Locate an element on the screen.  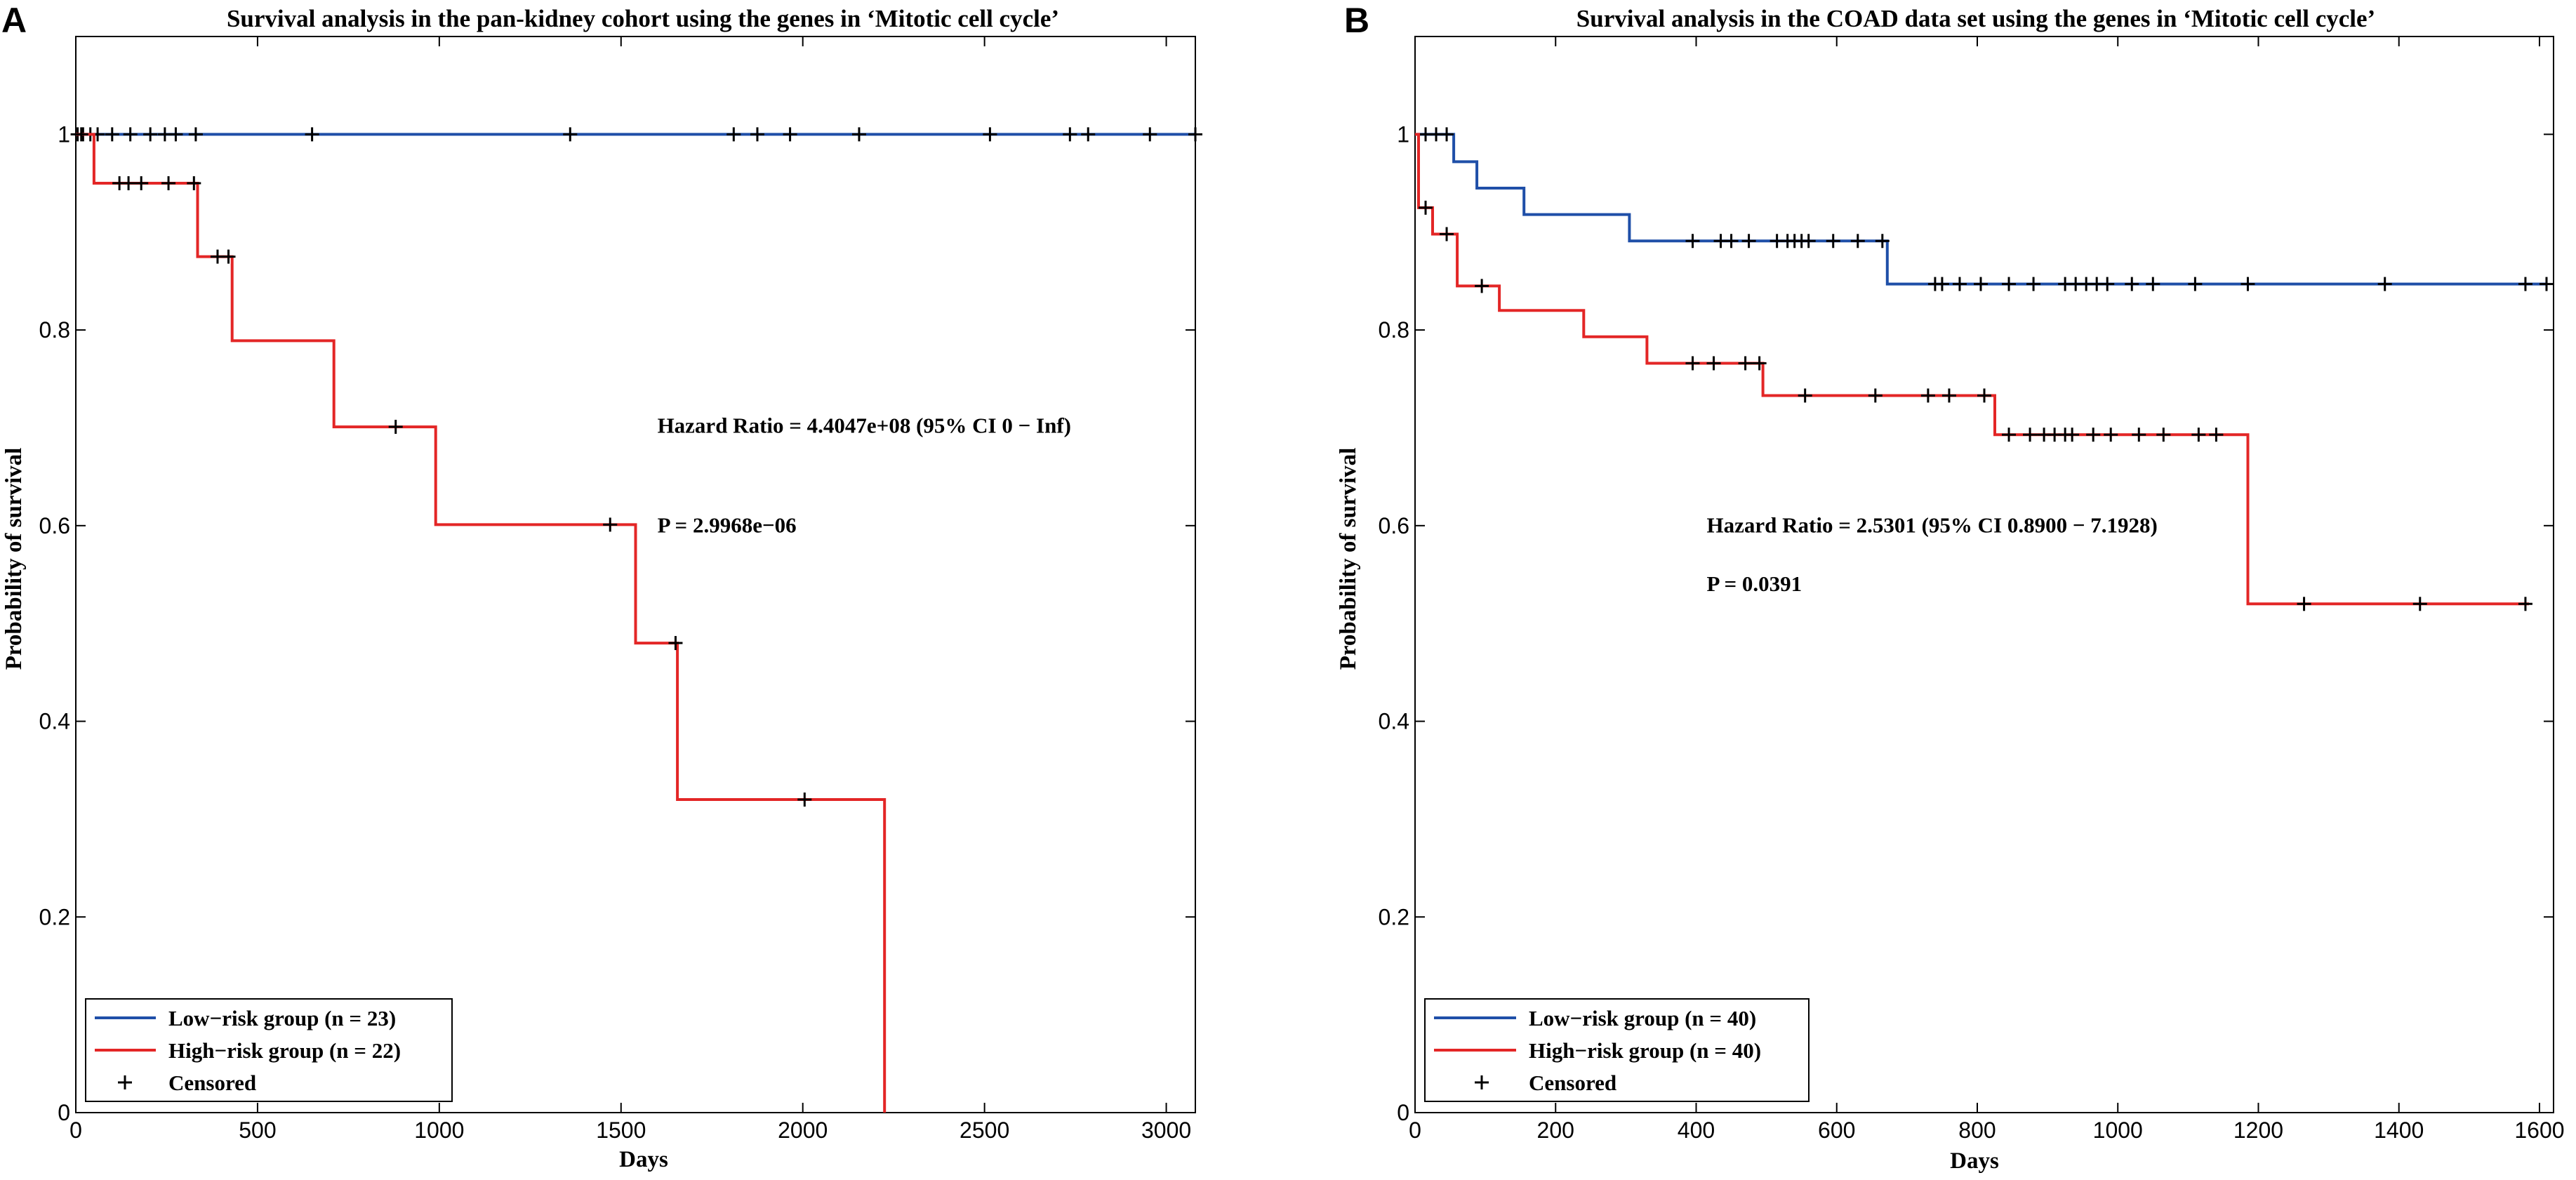
annotation-pvalue: P = 0.0391 is located at coordinates (1754, 583).